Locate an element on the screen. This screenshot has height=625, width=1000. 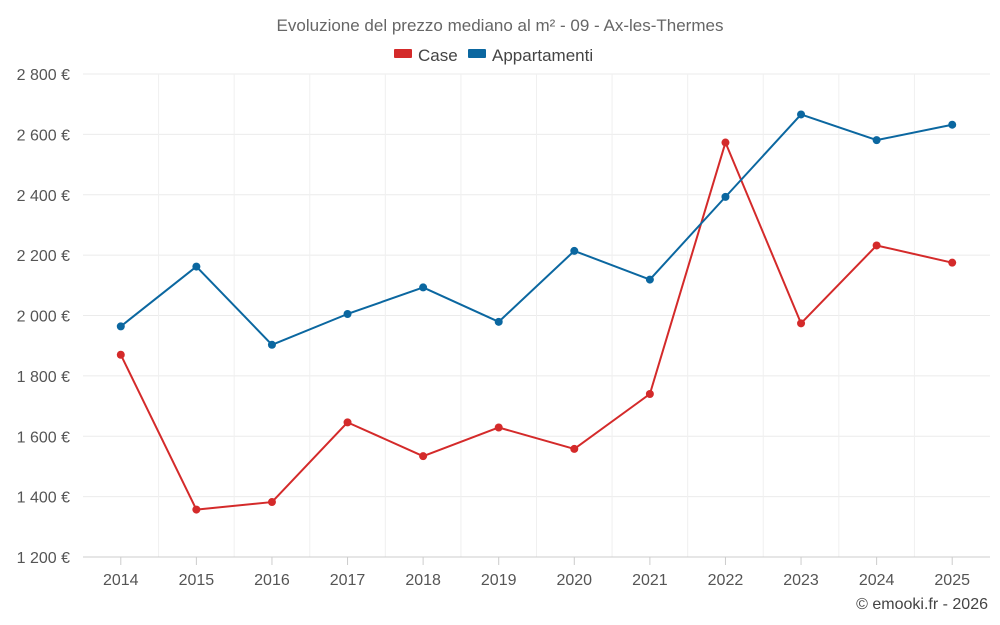
legend-item-appartamenti: Appartamenti is located at coordinates (530, 55).